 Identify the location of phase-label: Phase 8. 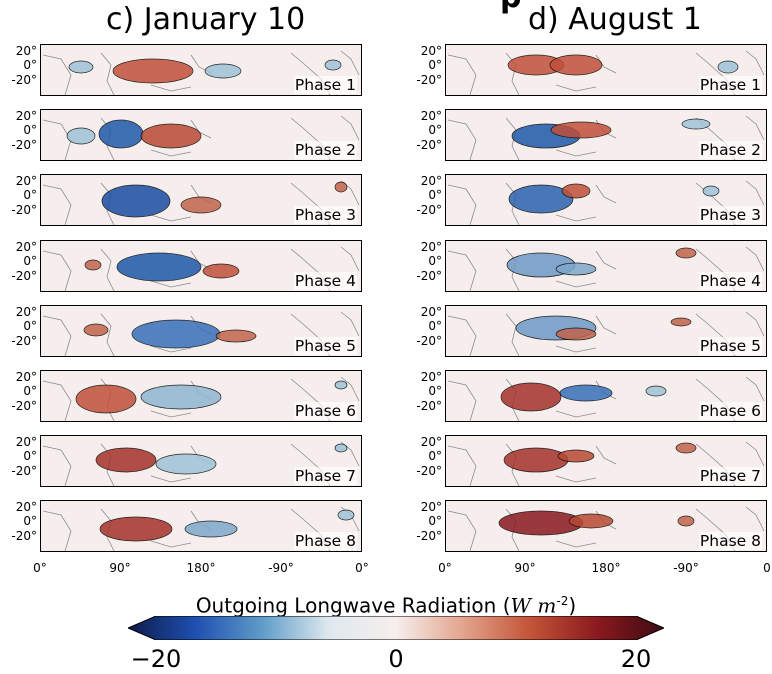
(325, 541).